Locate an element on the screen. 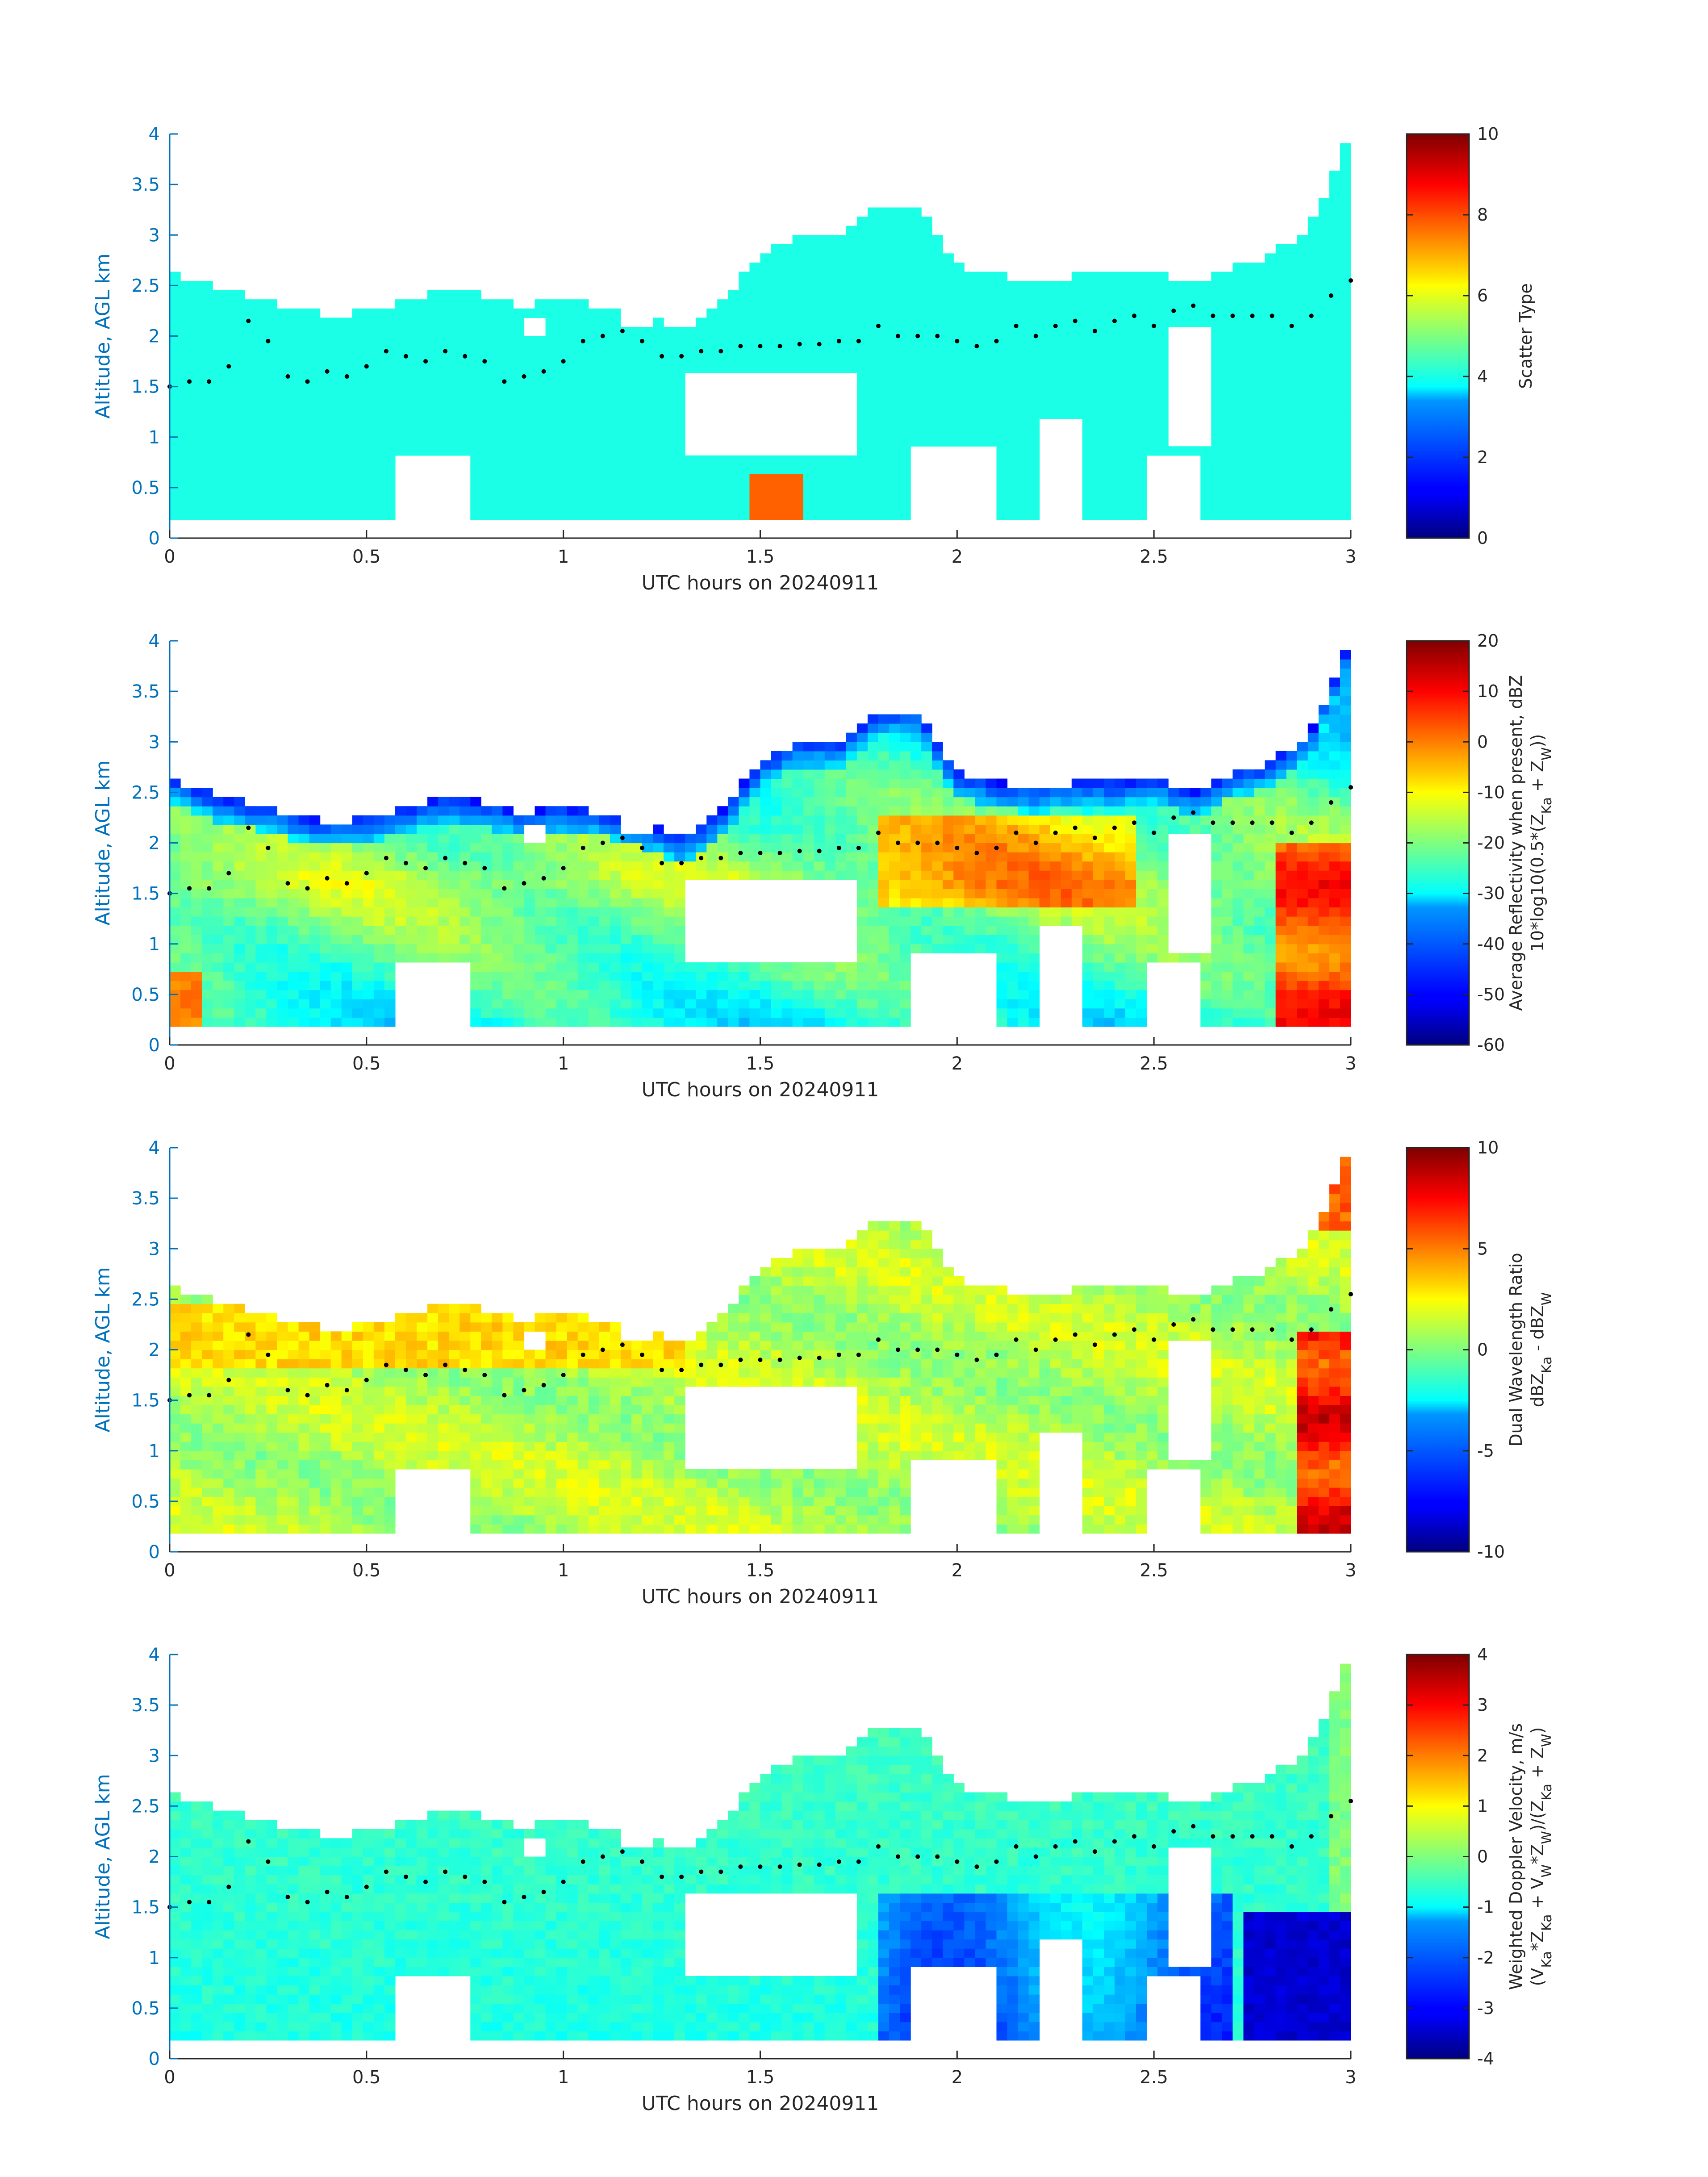 The width and height of the screenshot is (1708, 2177). y-axis-label: Altitude, AGL km is located at coordinates (103, 335).